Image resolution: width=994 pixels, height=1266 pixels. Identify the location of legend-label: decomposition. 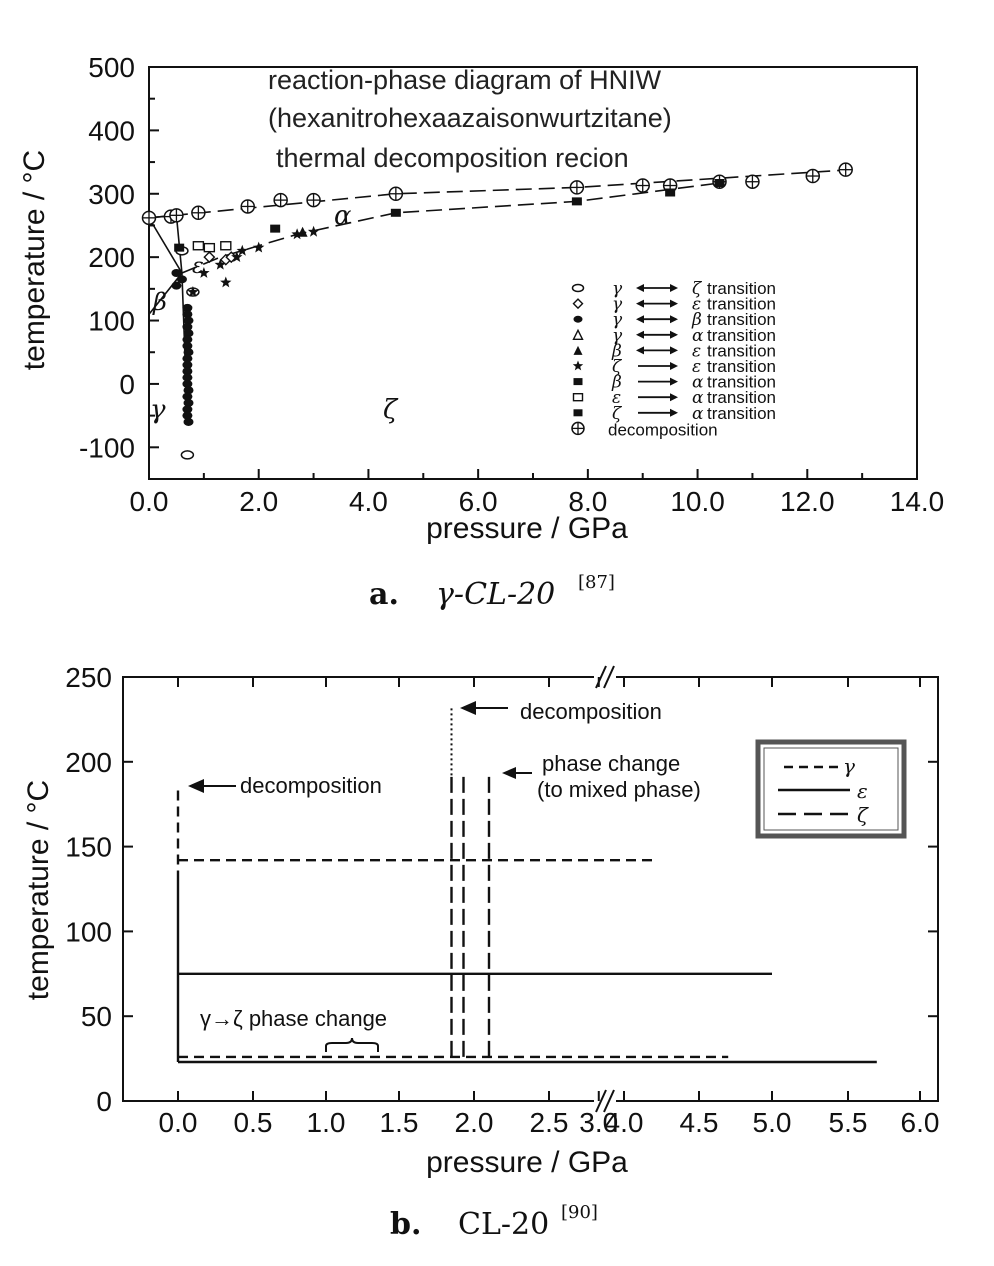
(663, 429).